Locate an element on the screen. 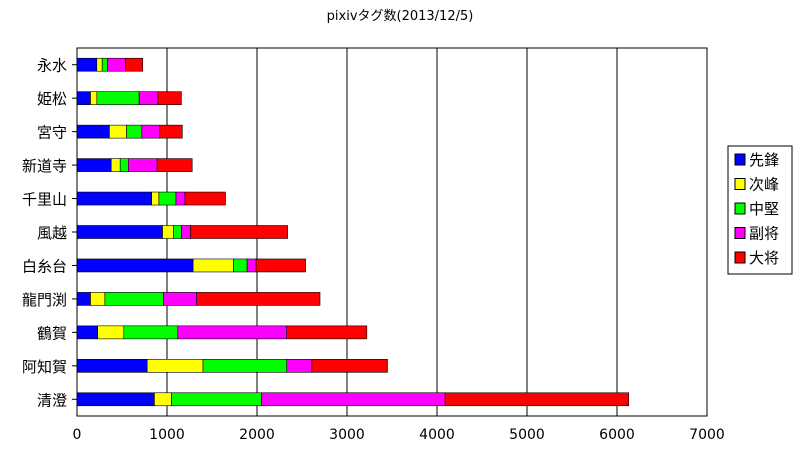  x-tick-label: 2000 is located at coordinates (257, 435).